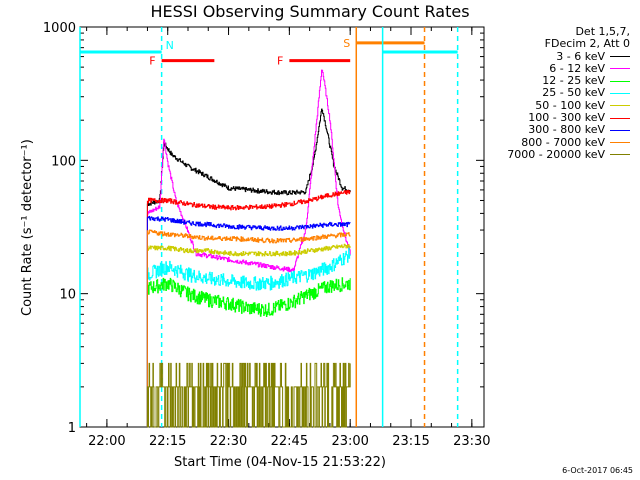  Describe the element at coordinates (556, 154) in the screenshot. I see `legend-label: 7000 - 20000 keV` at that location.